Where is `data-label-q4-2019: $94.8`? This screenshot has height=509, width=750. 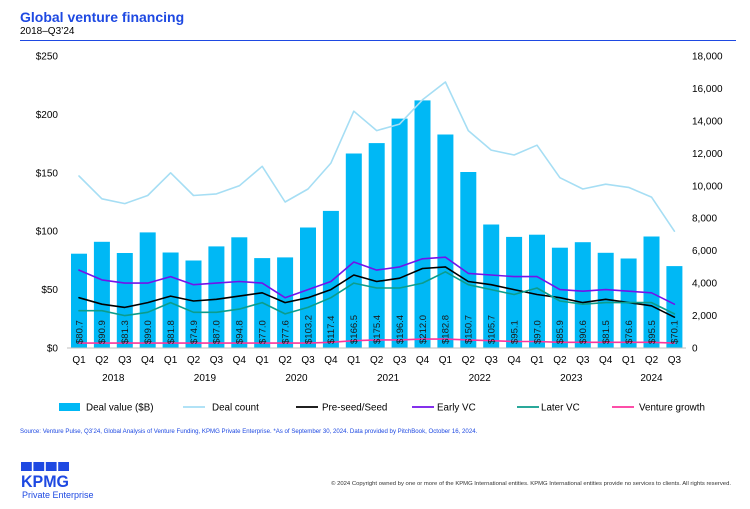 data-label-q4-2019: $94.8 is located at coordinates (240, 332).